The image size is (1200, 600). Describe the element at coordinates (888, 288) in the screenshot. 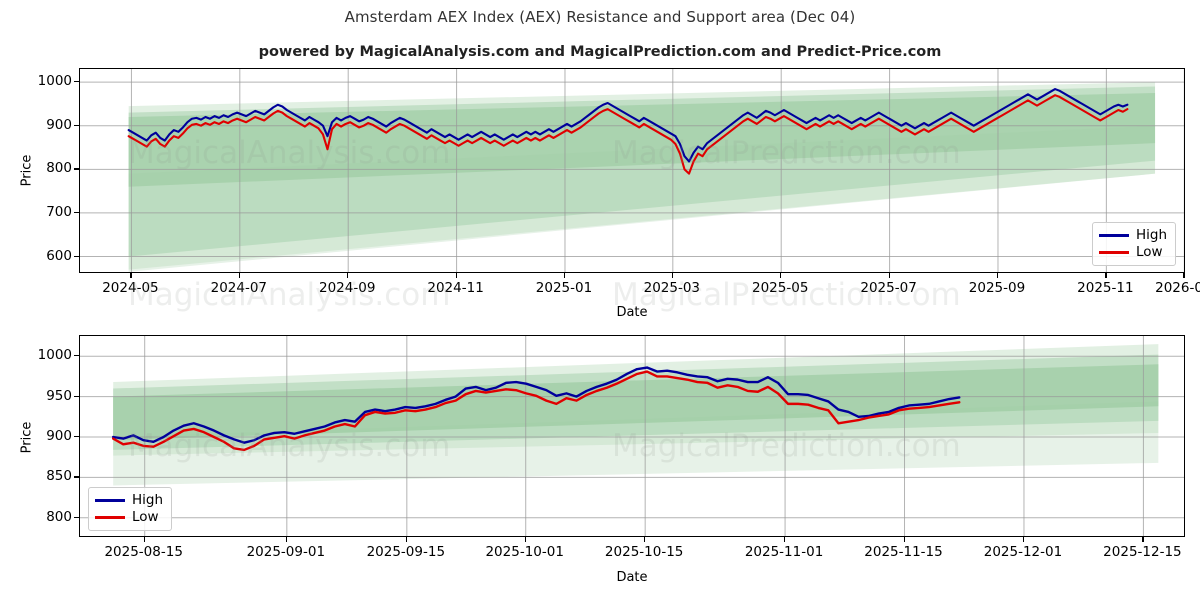

I see `x-tick-label: 2025-07` at that location.